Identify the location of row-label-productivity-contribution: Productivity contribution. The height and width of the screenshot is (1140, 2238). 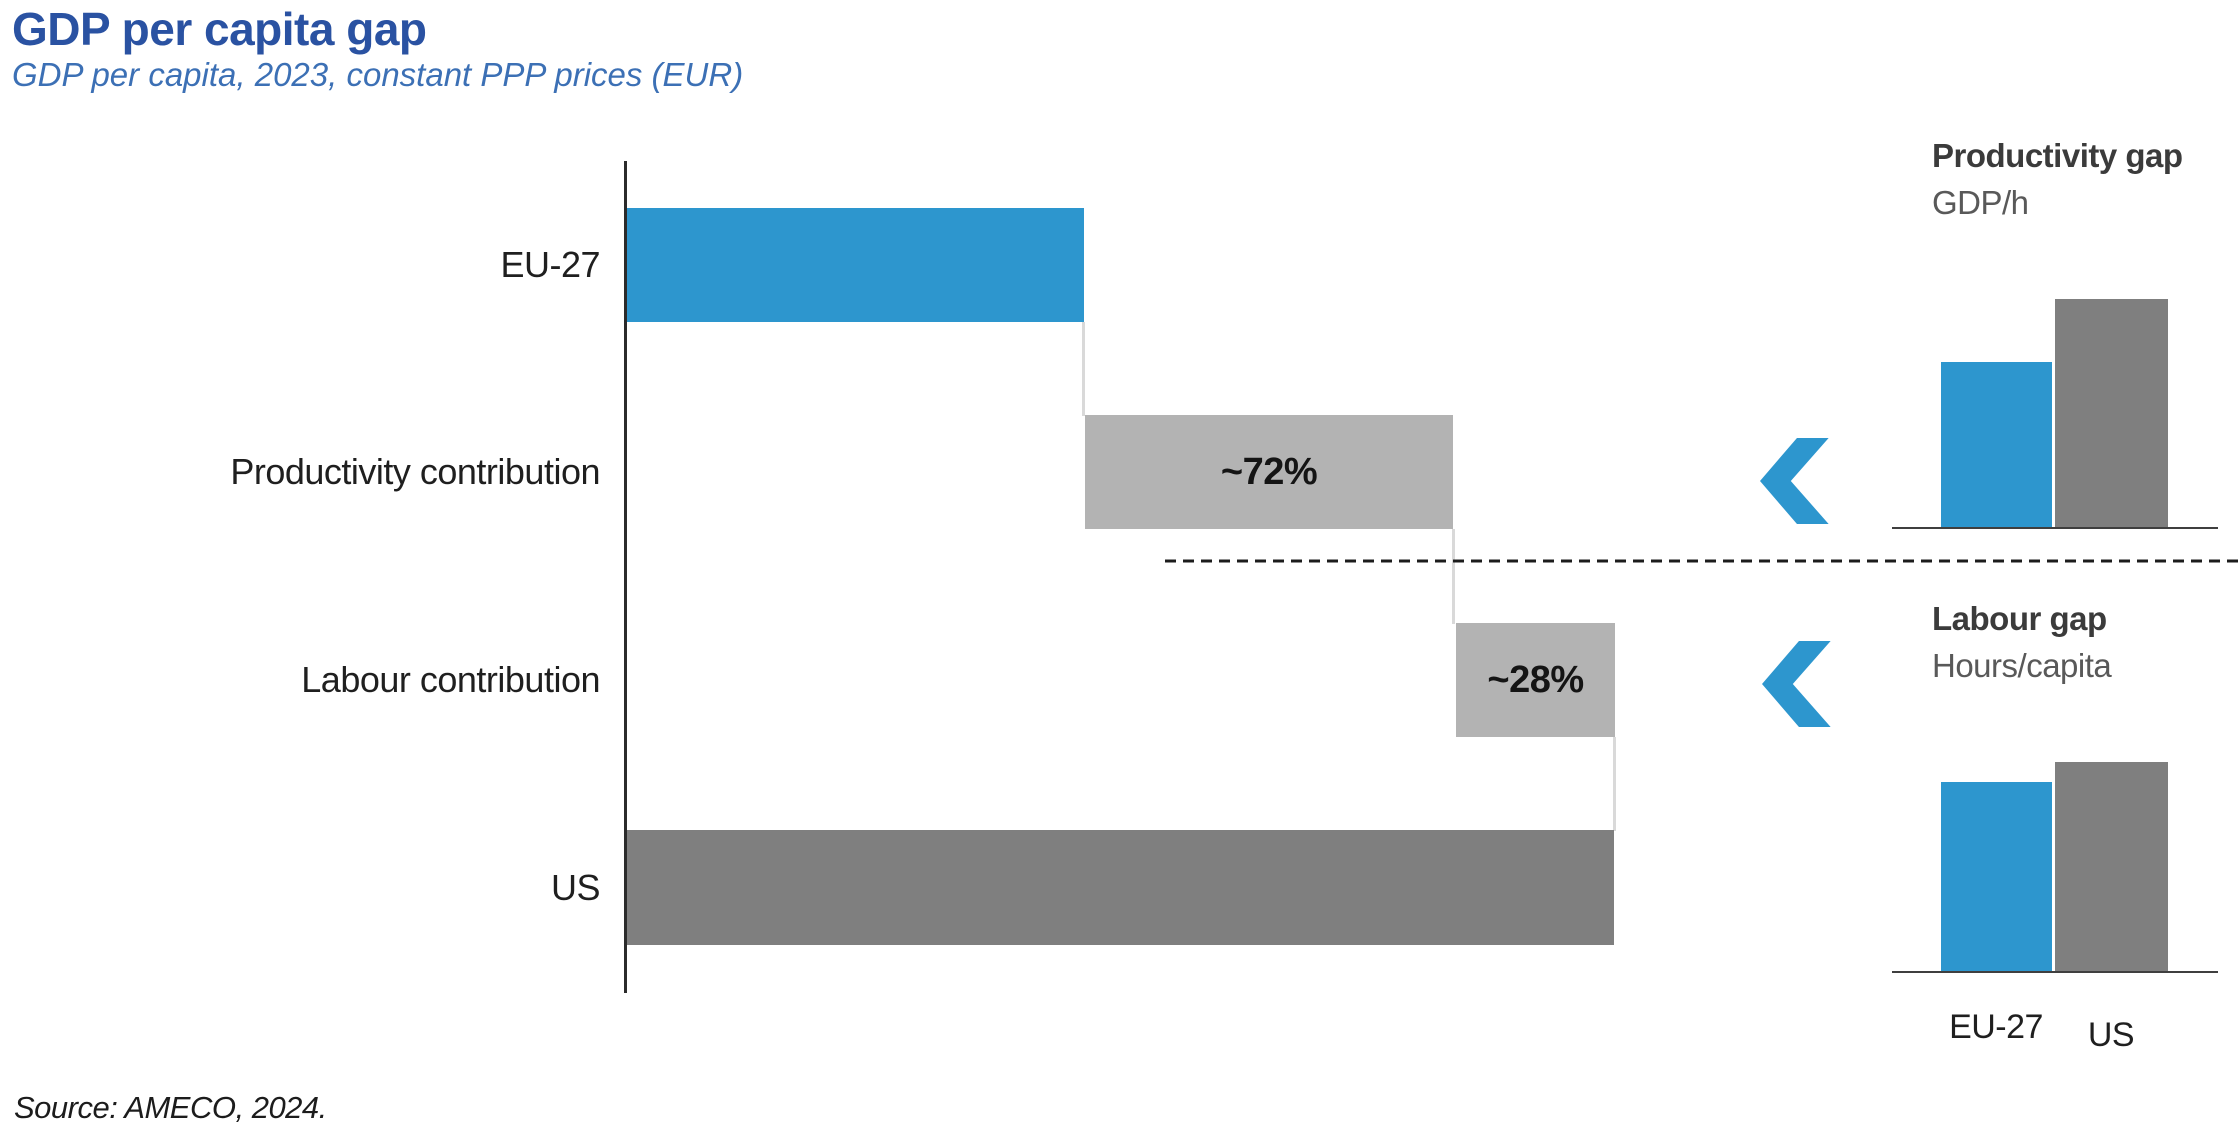
(415, 471).